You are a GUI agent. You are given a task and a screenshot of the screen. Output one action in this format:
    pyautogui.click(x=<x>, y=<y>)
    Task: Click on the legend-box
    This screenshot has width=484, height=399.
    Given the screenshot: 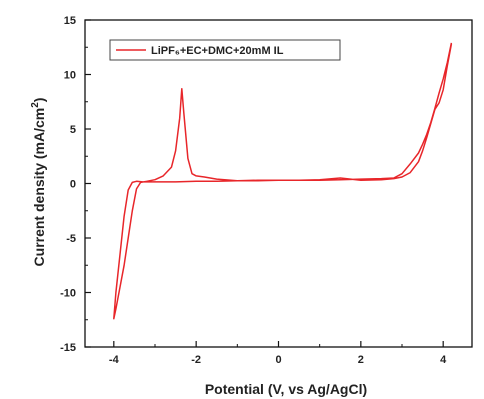 What is the action you would take?
    pyautogui.click(x=225, y=50)
    